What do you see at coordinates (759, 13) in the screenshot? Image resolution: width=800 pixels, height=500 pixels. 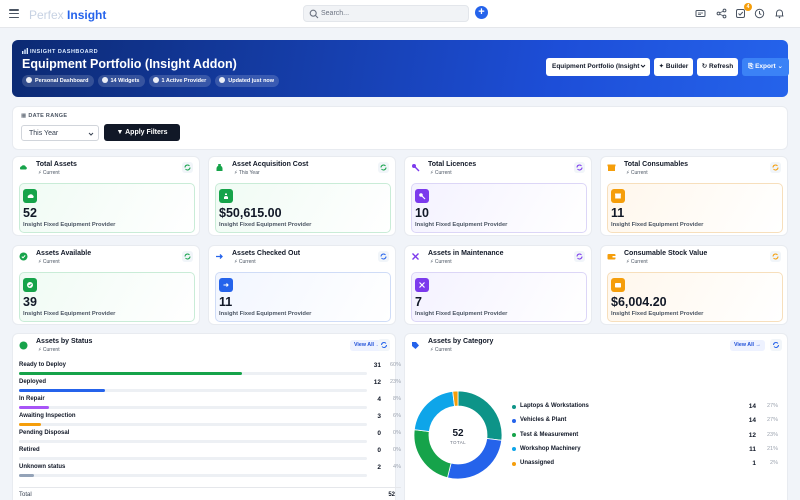 I see `clock-icon` at bounding box center [759, 13].